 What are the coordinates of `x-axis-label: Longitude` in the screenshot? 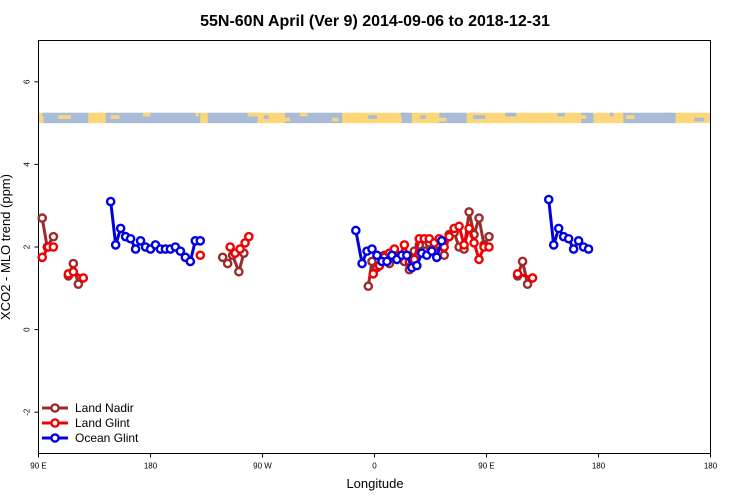 It's located at (374, 483).